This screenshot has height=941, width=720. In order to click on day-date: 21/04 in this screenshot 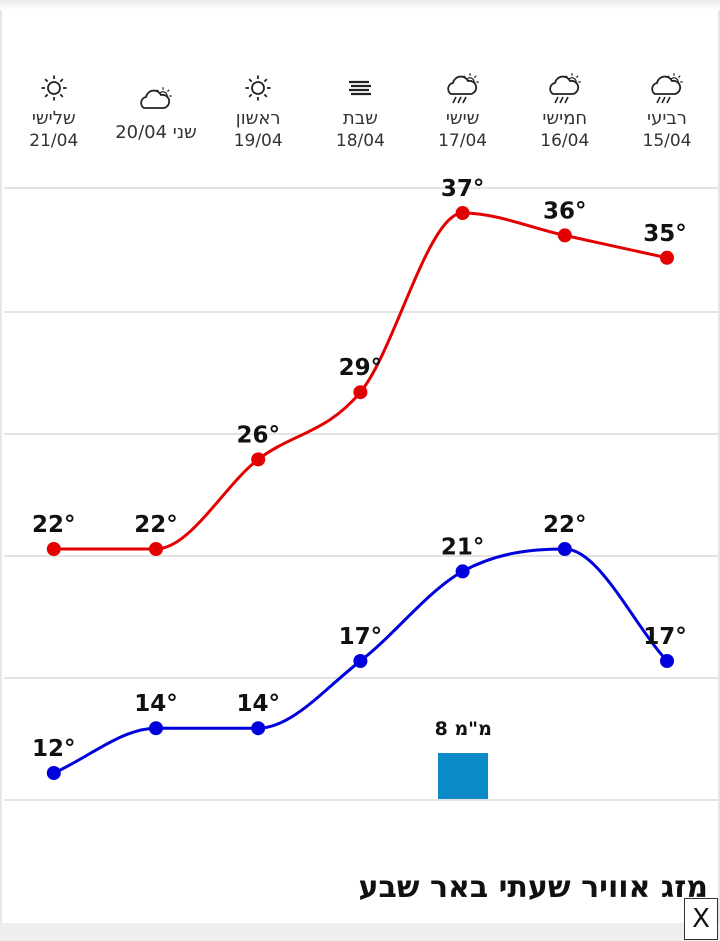, I will do `click(54, 141)`.